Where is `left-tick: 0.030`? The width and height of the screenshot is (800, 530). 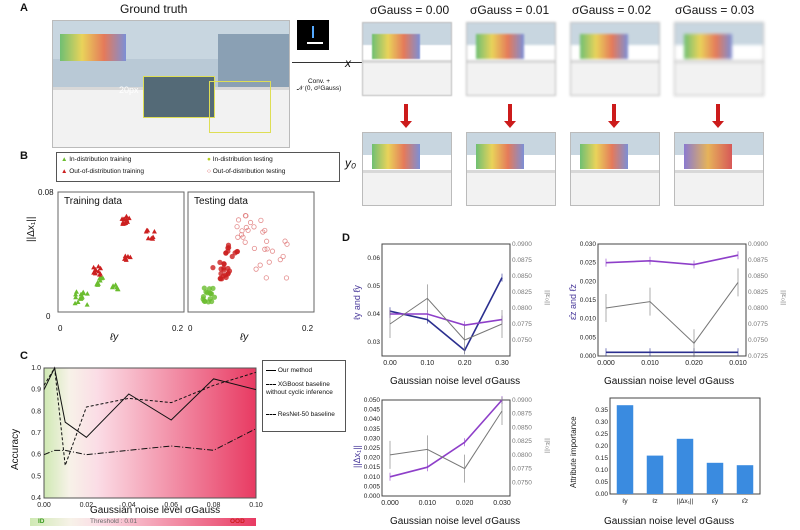
left-tick: 0.030 is located at coordinates (588, 244).